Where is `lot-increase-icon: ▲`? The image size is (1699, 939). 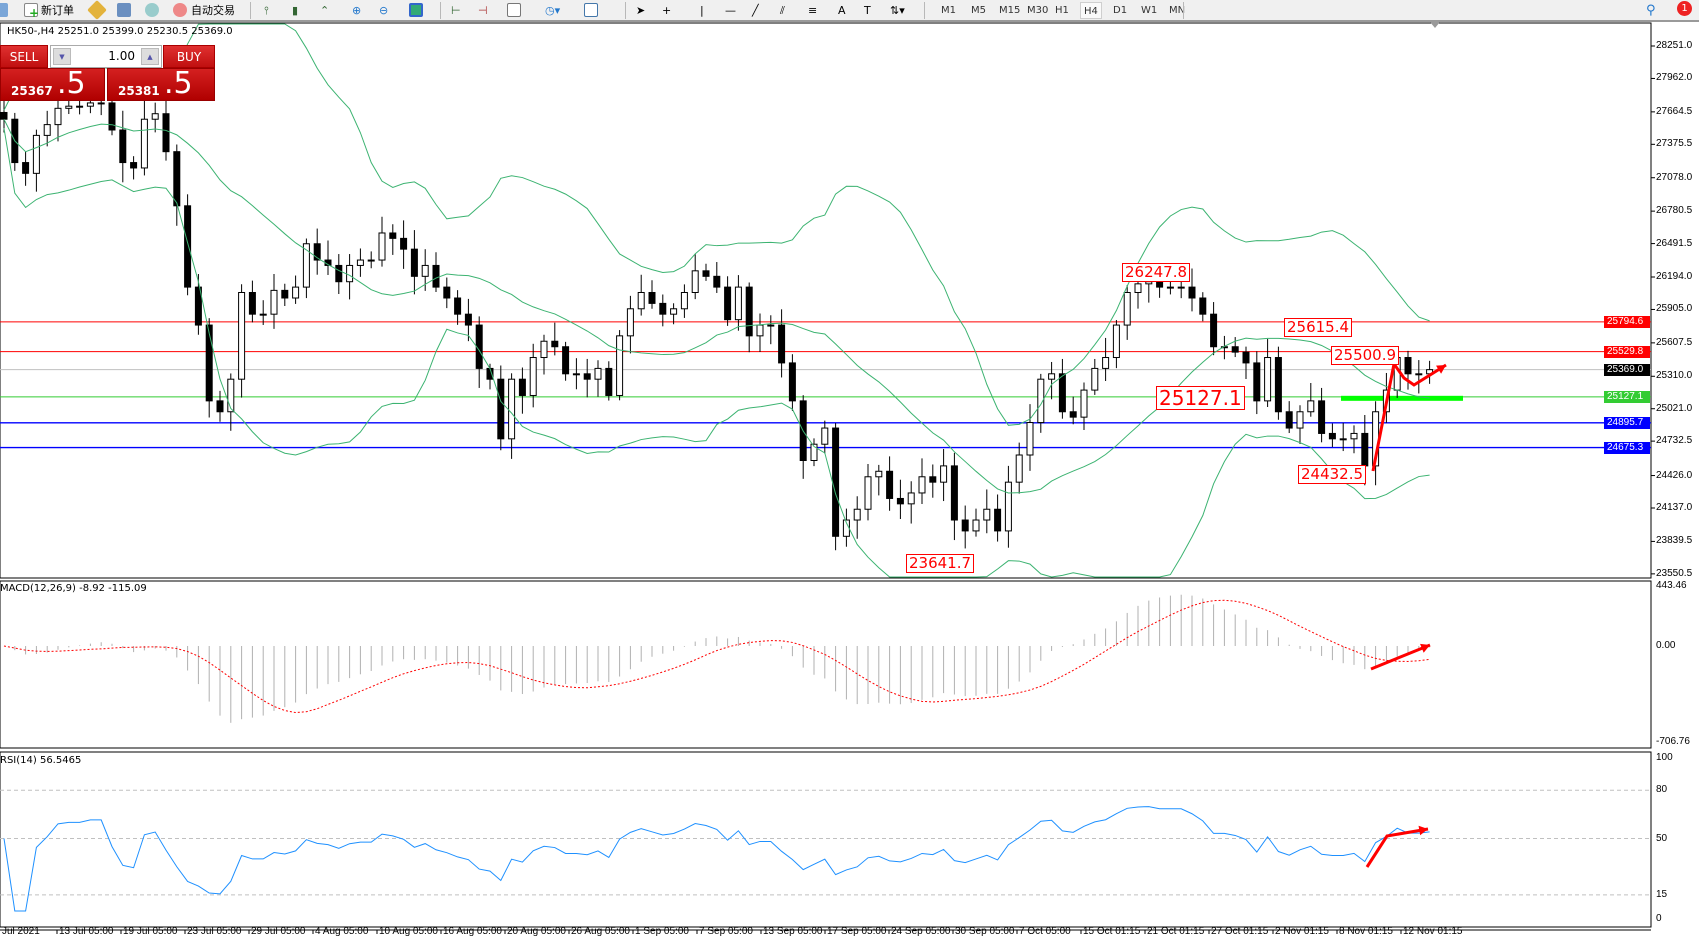 lot-increase-icon: ▲ is located at coordinates (150, 56).